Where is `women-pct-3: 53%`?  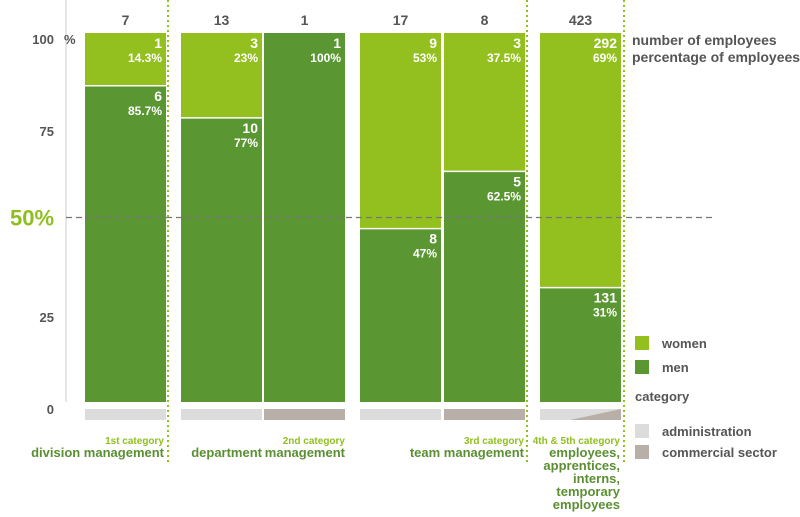
women-pct-3: 53% is located at coordinates (425, 58).